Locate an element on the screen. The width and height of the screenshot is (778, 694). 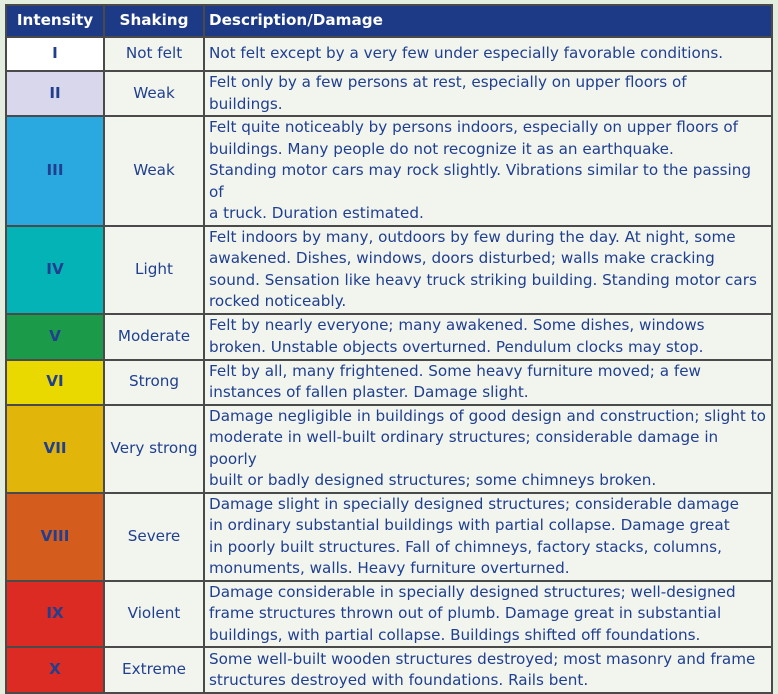
shaking-cell: Strong is located at coordinates (154, 382).